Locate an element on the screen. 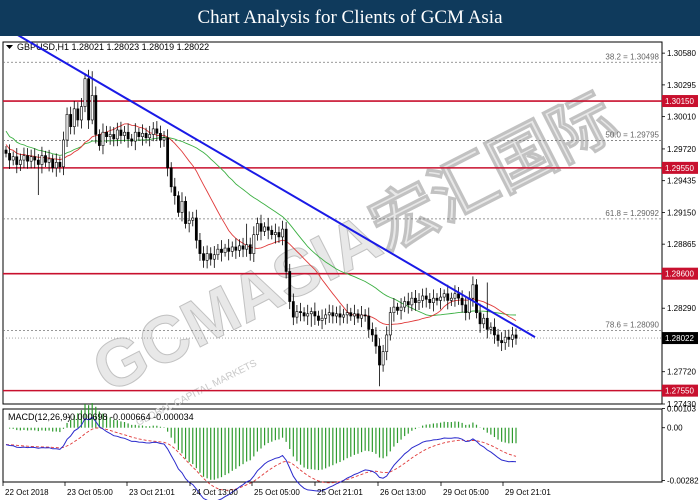 The width and height of the screenshot is (700, 500). y-axis-tick-label: 1.29720 is located at coordinates (681, 149).